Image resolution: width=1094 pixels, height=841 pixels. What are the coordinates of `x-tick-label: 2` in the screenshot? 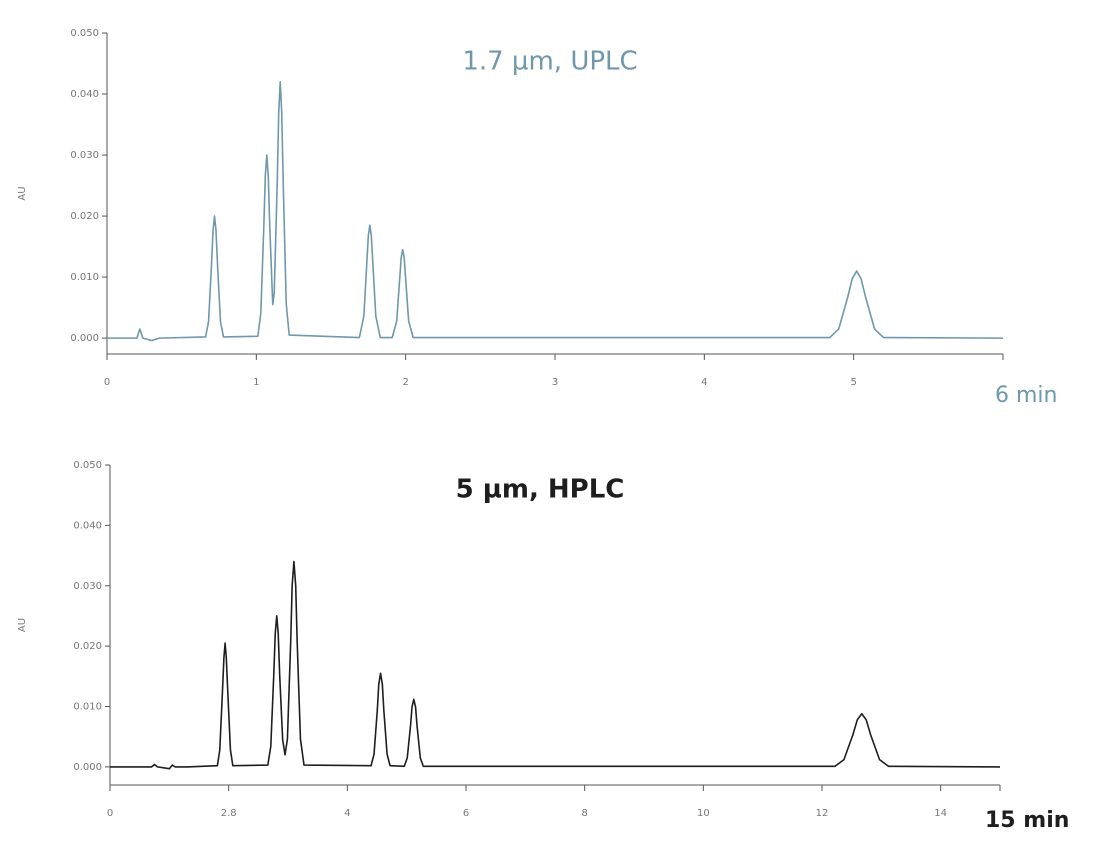 It's located at (405, 382).